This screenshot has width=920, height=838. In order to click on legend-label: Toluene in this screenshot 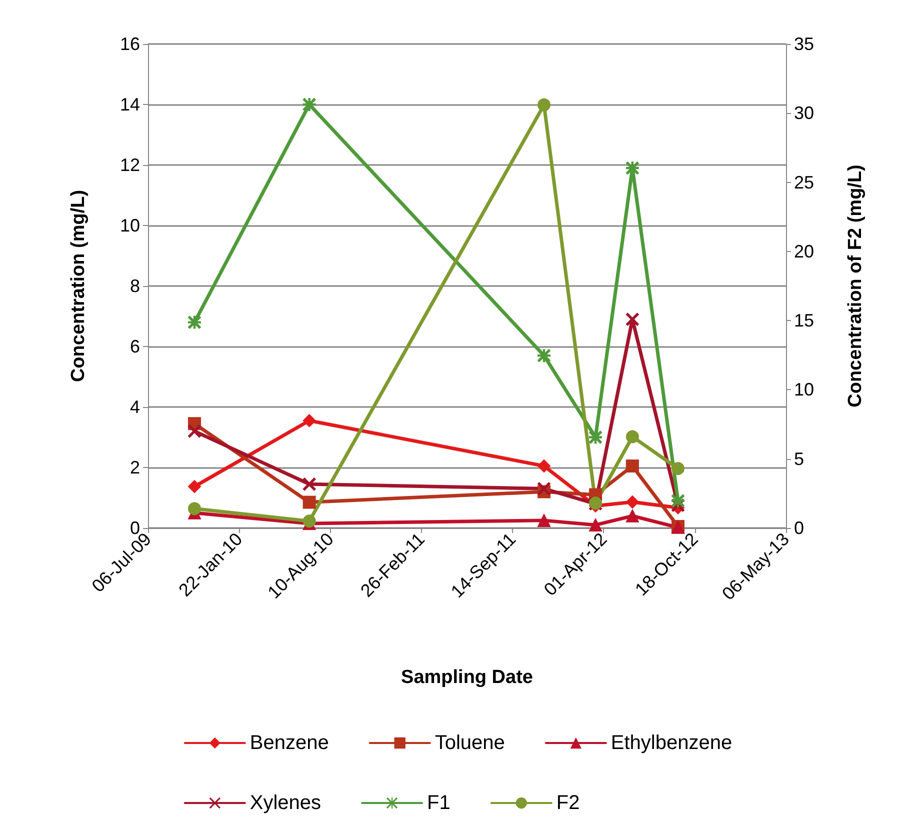, I will do `click(469, 743)`.